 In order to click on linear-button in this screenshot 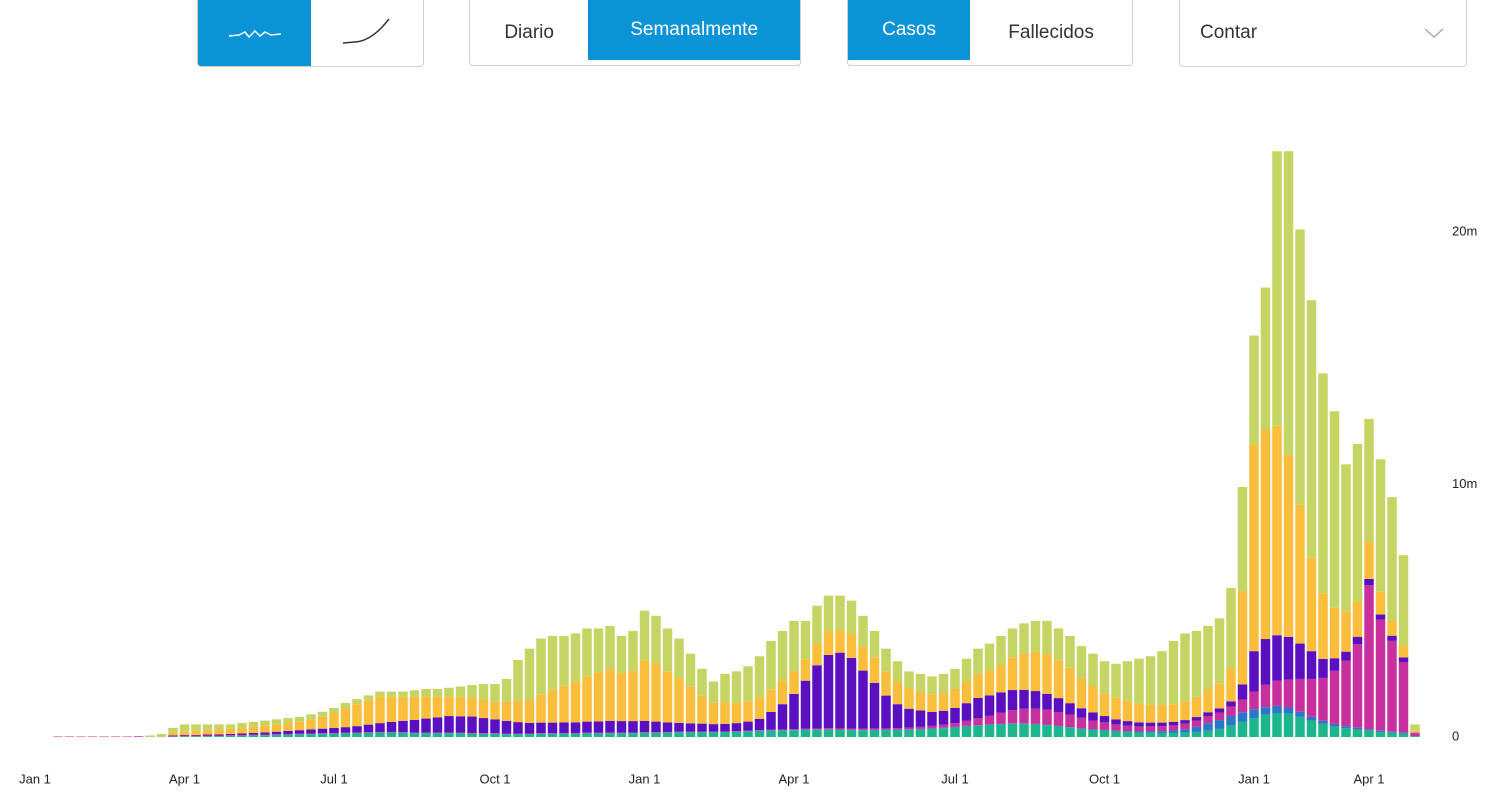, I will do `click(254, 33)`.